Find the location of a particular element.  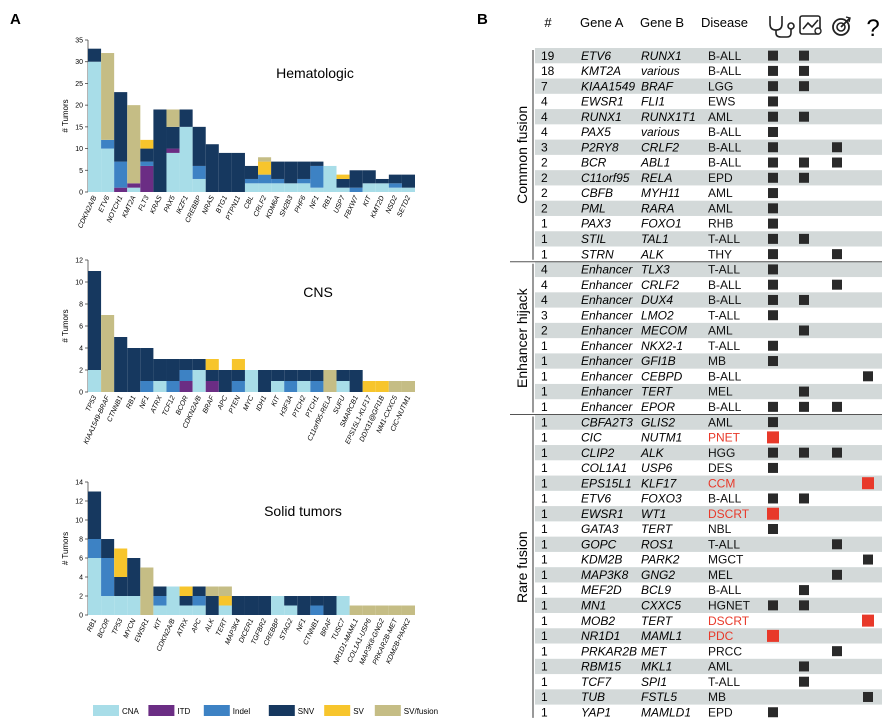

group-label: Rare fusion is located at coordinates (522, 567).